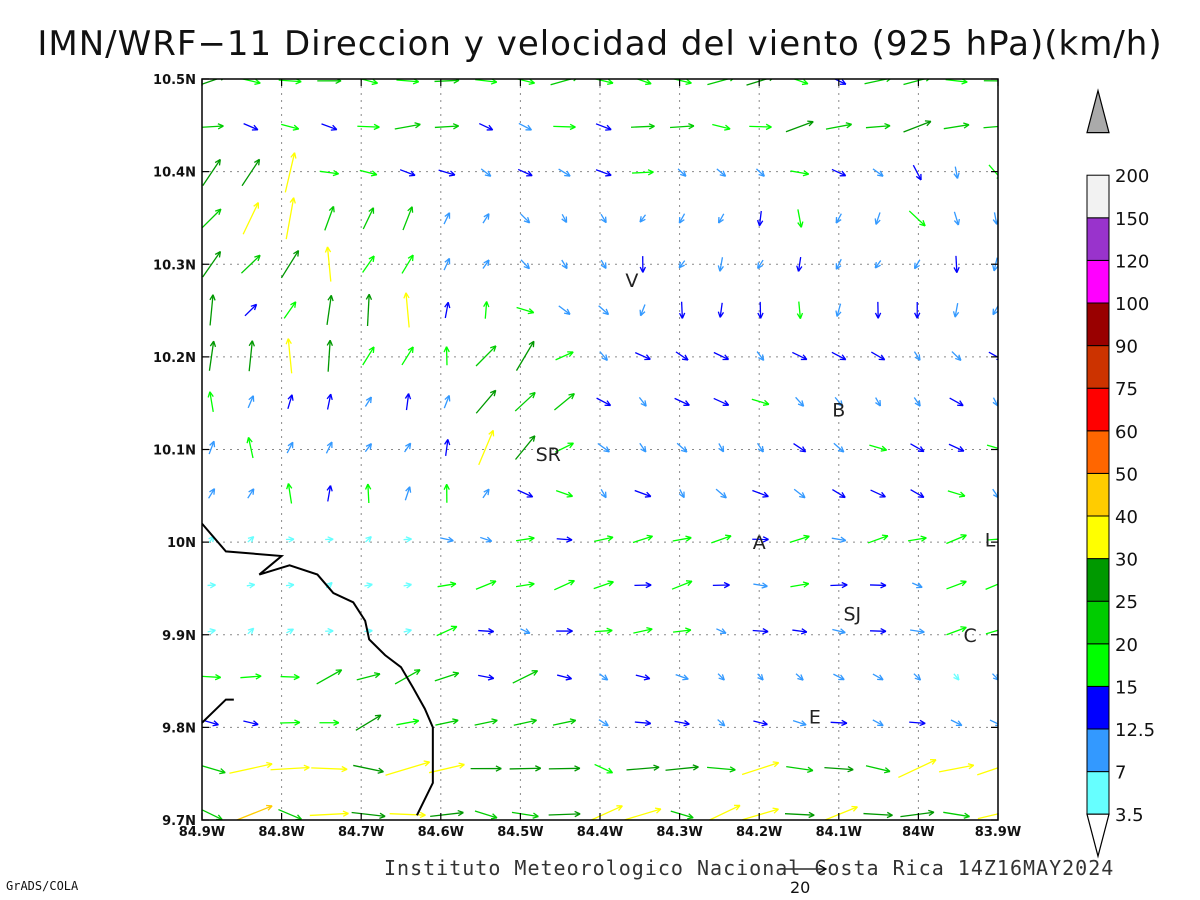  Describe the element at coordinates (1126, 602) in the screenshot. I see `colorbar-label: 25` at that location.